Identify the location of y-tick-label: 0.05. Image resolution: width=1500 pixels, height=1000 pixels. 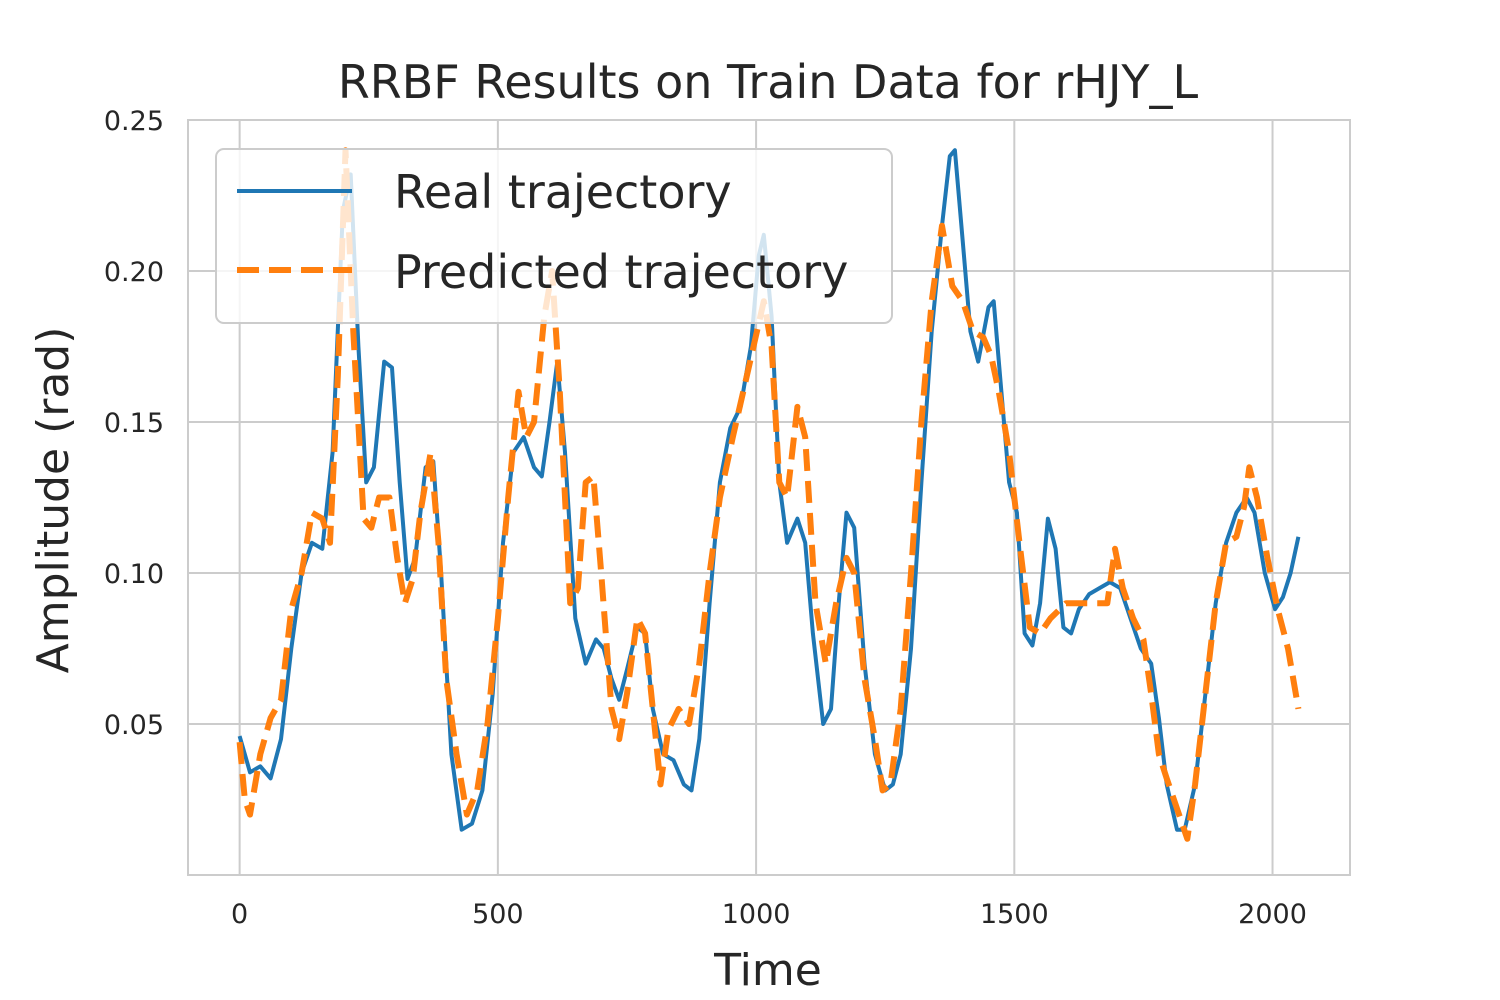
(134, 725).